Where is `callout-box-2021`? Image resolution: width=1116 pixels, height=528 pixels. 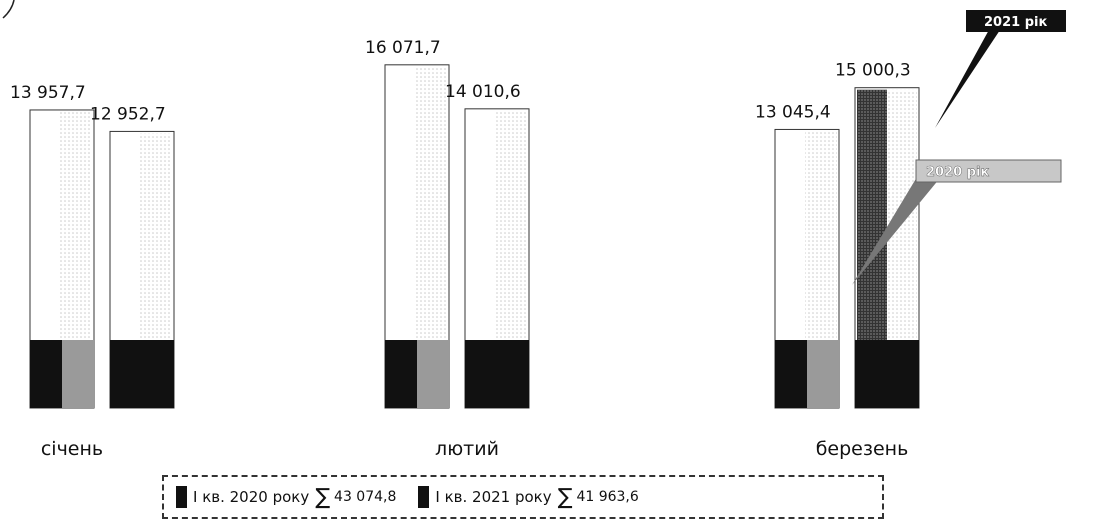 callout-box-2021 is located at coordinates (1016, 21).